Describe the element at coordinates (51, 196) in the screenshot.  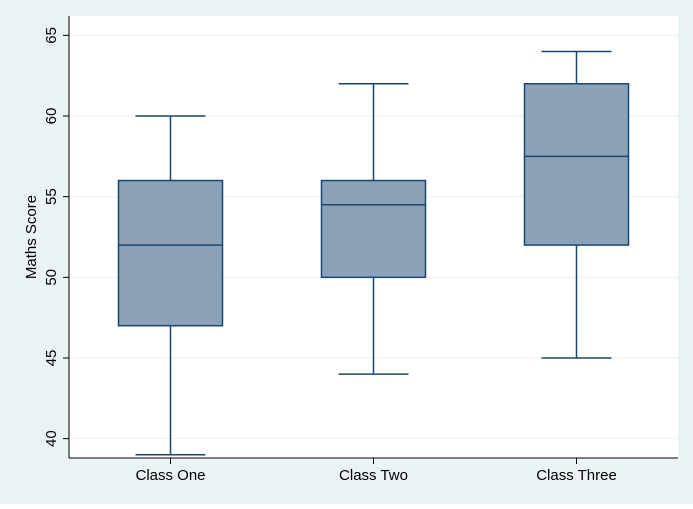
I see `y-tick-label: 55` at that location.